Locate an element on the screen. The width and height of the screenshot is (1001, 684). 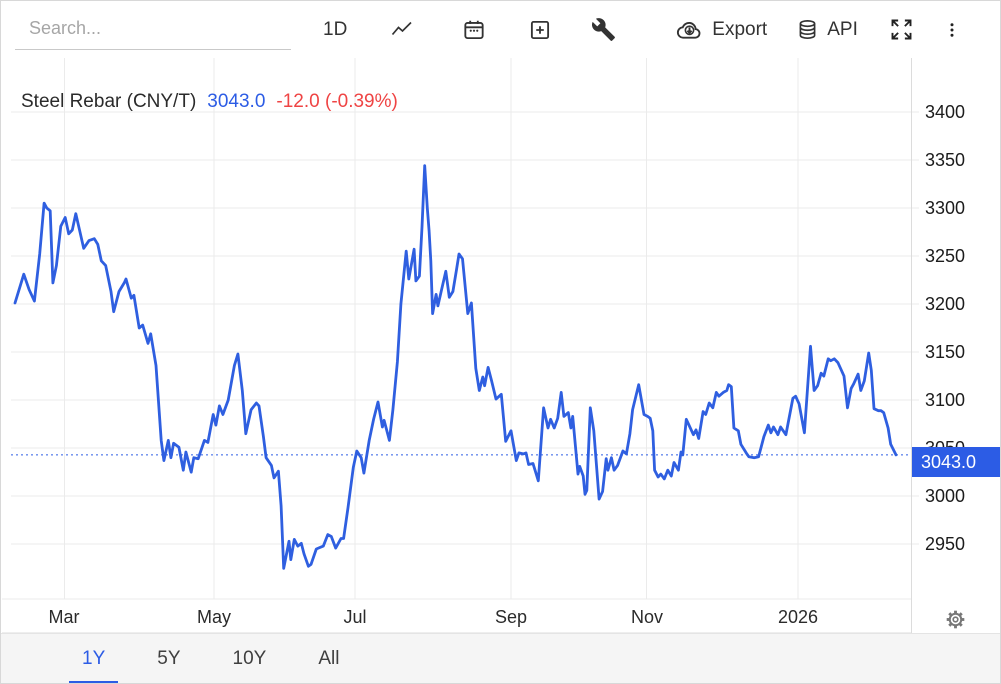
api-label: API is located at coordinates (842, 29).